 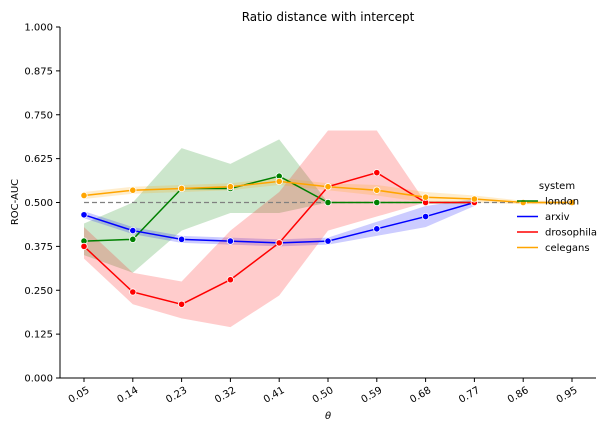 What do you see at coordinates (518, 395) in the screenshot?
I see `x-tick-label: 0.86` at bounding box center [518, 395].